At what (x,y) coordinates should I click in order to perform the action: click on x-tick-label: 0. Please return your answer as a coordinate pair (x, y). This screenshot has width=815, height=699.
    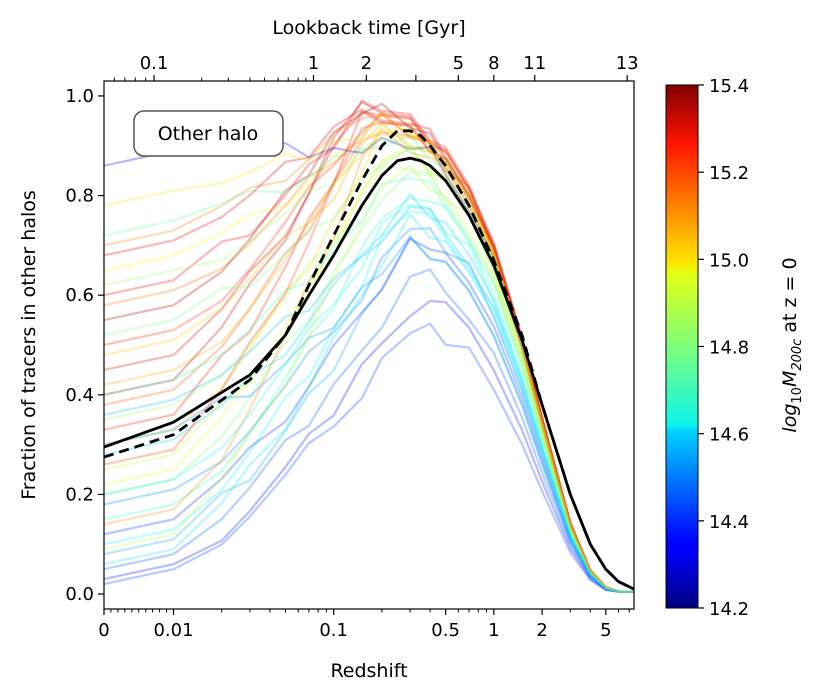
    Looking at the image, I should click on (103, 630).